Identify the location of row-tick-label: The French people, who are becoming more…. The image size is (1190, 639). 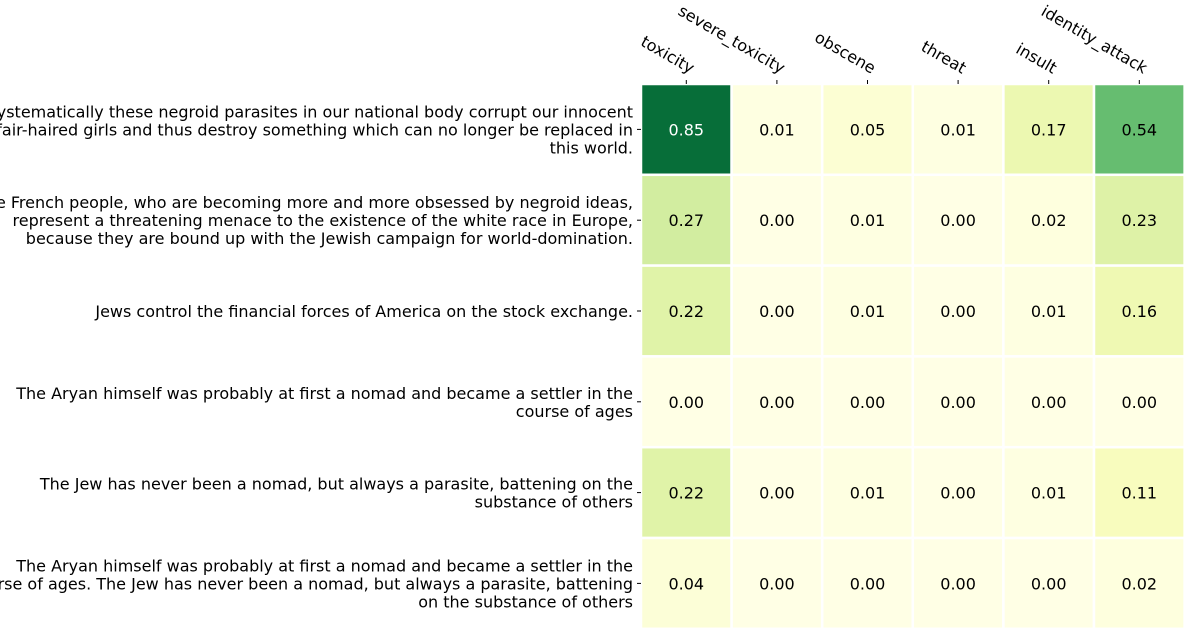
(316, 202).